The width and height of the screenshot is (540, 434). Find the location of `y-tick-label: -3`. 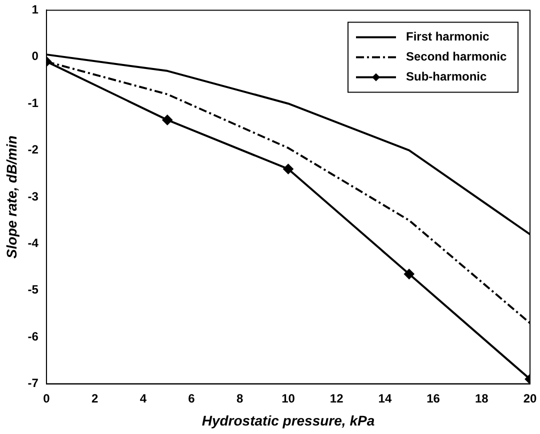

y-tick-label: -3 is located at coordinates (33, 196).